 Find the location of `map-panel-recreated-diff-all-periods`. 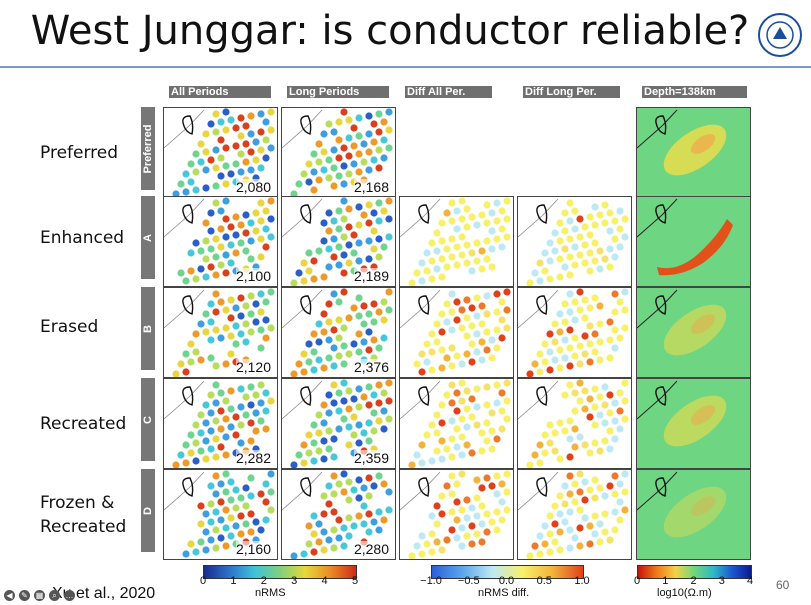

map-panel-recreated-diff-all-periods is located at coordinates (456, 423).